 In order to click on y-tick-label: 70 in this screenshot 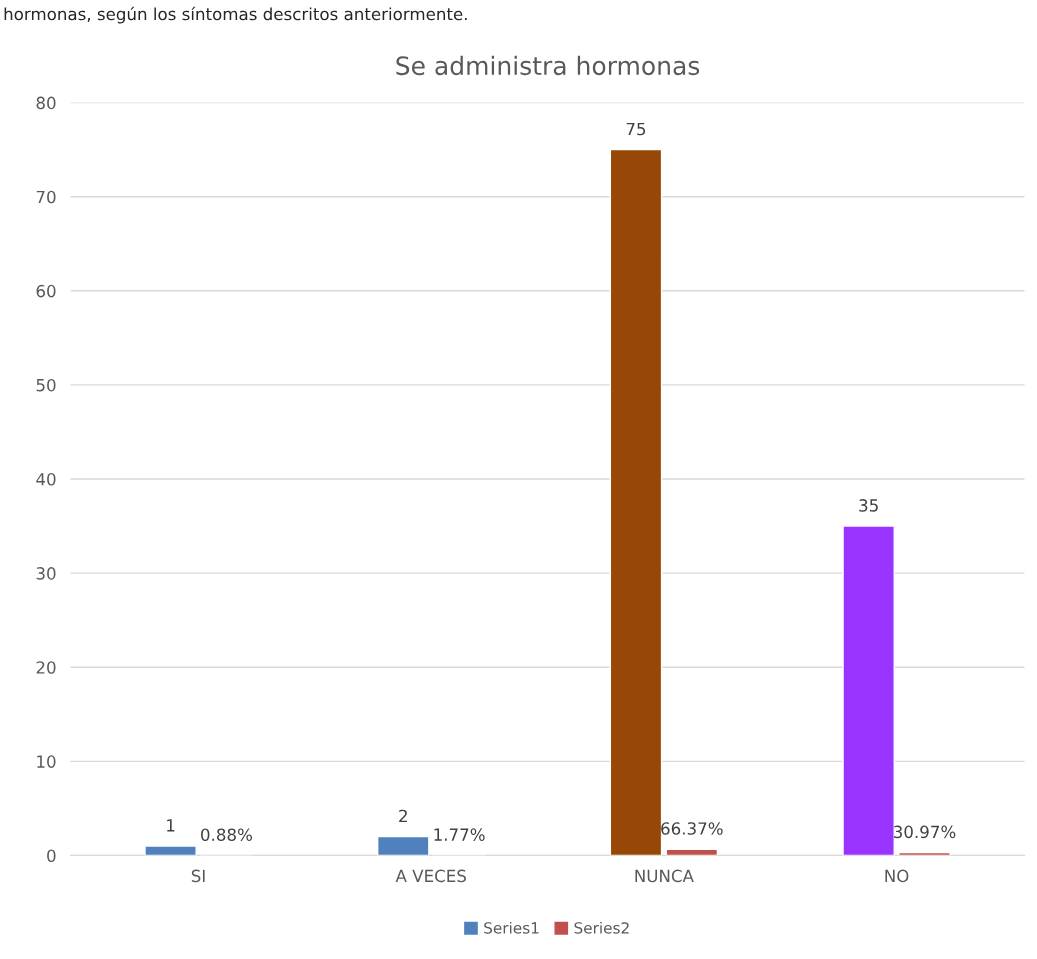, I will do `click(46, 197)`.